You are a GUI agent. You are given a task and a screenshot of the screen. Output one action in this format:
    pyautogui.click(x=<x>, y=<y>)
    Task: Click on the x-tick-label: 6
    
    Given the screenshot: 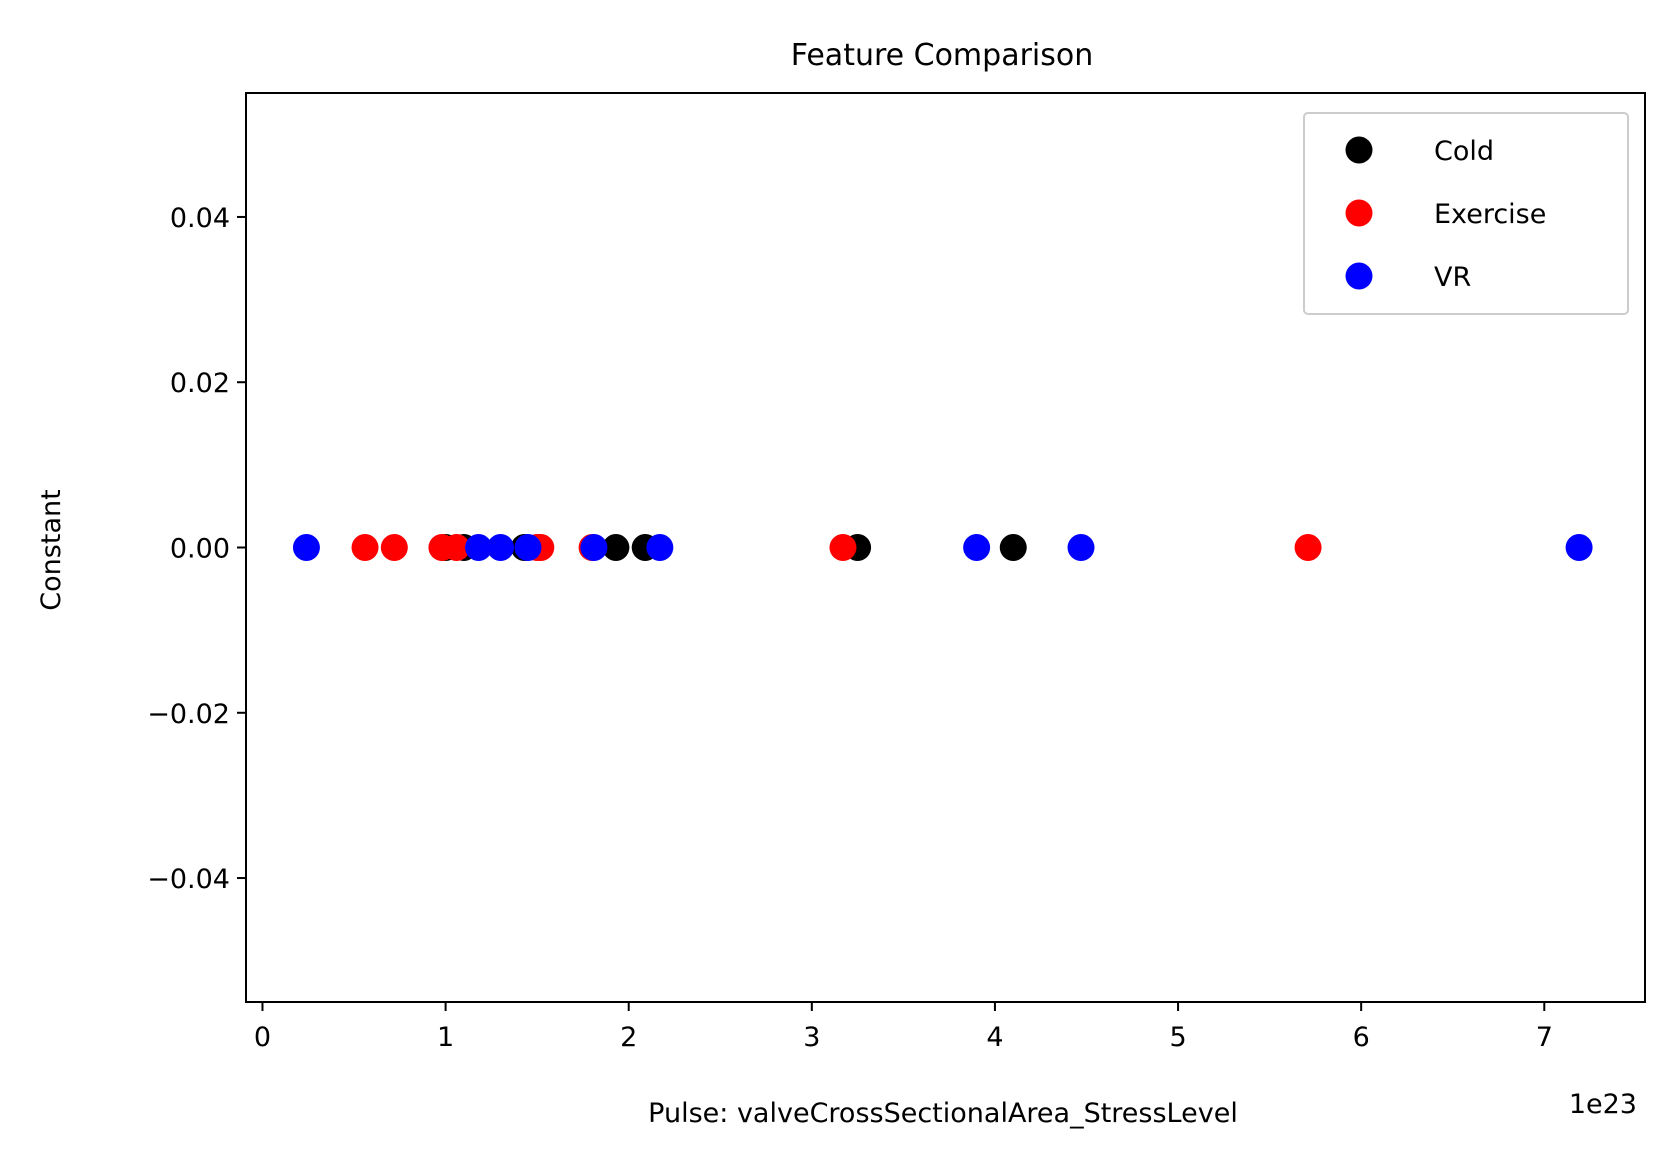 What is the action you would take?
    pyautogui.click(x=1361, y=1037)
    